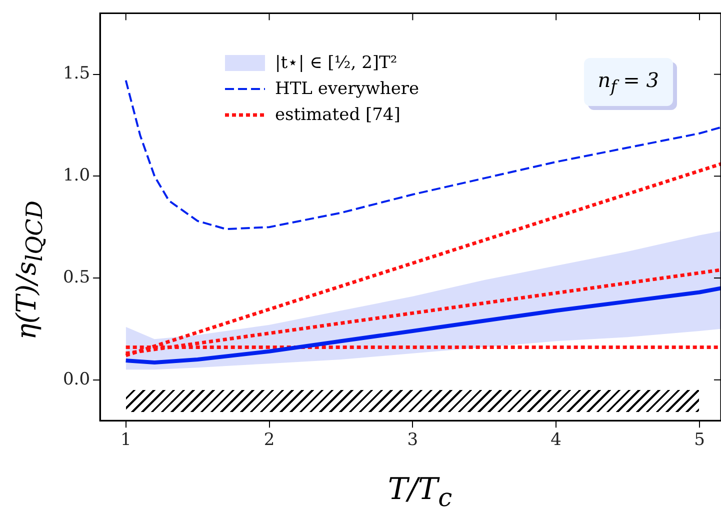 The image size is (721, 524). What do you see at coordinates (628, 82) in the screenshot?
I see `annotation: n$_{f}$ = 3` at bounding box center [628, 82].